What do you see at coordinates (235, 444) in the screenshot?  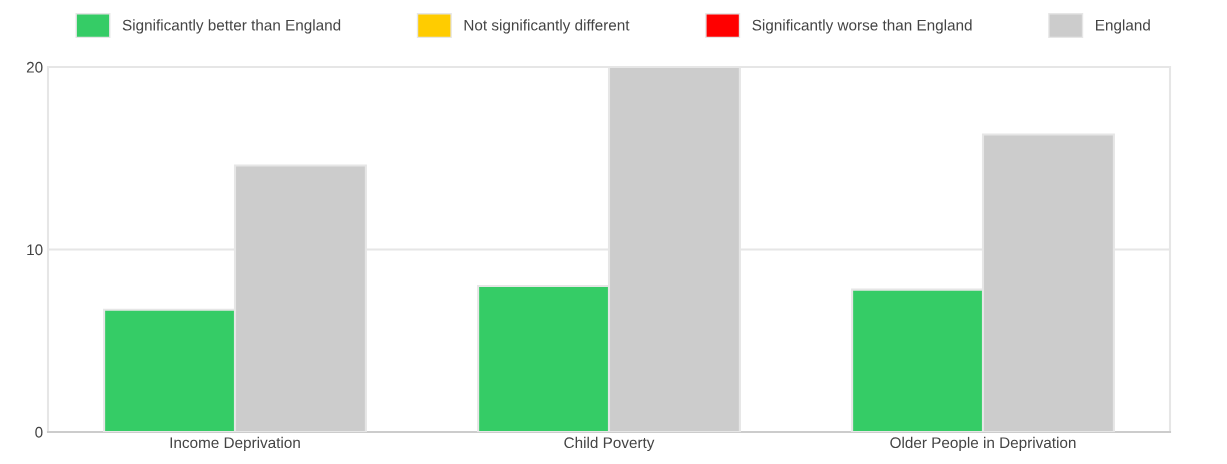 I see `x-tick-label: Income Deprivation` at bounding box center [235, 444].